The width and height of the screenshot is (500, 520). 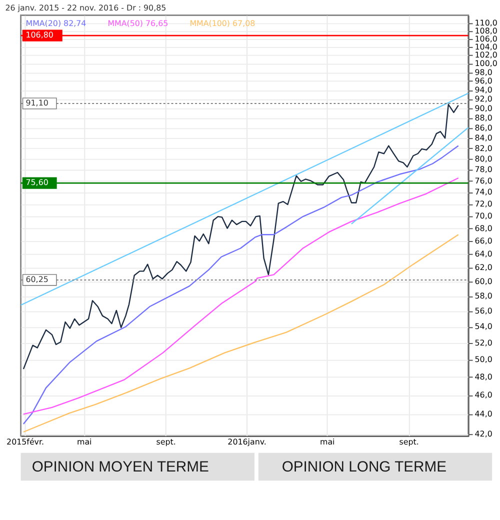 What do you see at coordinates (483, 359) in the screenshot?
I see `y-tick-label: 50,0` at bounding box center [483, 359].